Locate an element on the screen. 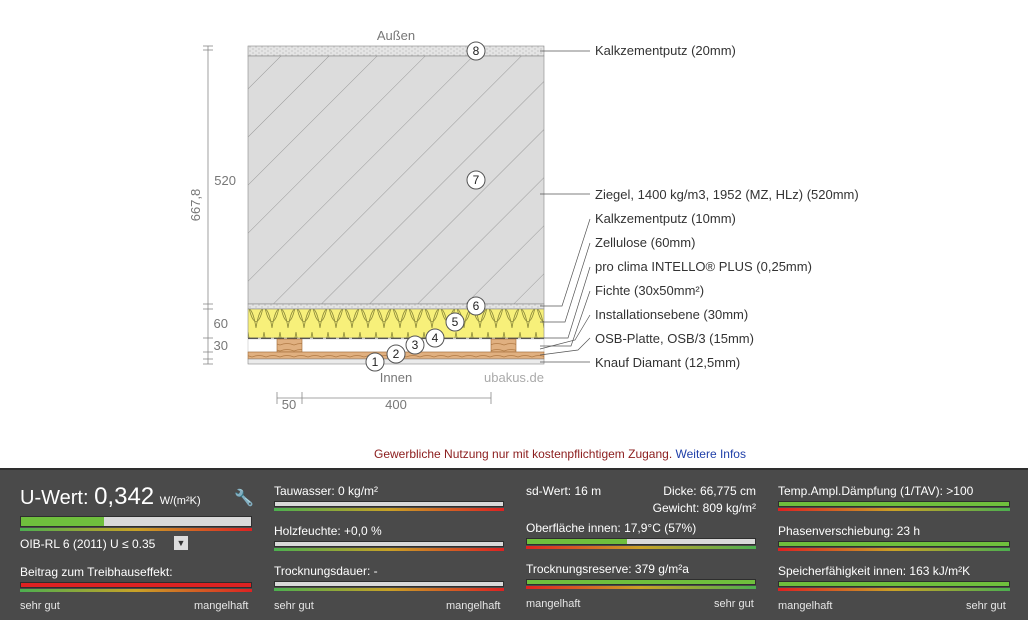 This screenshot has width=1028, height=620. dim-30: 30 is located at coordinates (221, 345).